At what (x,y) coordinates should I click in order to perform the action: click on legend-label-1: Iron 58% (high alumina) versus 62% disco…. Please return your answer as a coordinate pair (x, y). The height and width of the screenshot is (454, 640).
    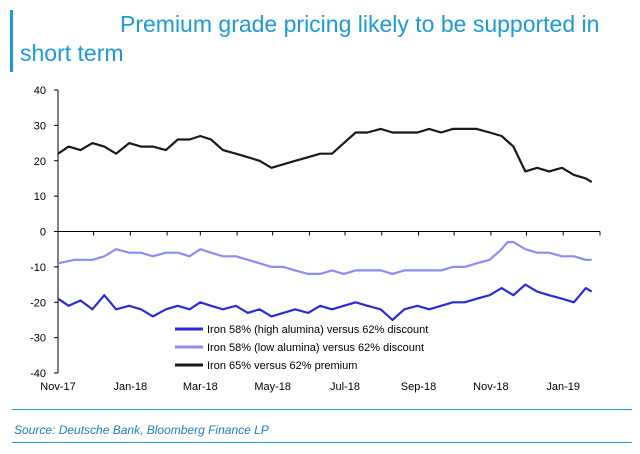
    Looking at the image, I should click on (317, 330).